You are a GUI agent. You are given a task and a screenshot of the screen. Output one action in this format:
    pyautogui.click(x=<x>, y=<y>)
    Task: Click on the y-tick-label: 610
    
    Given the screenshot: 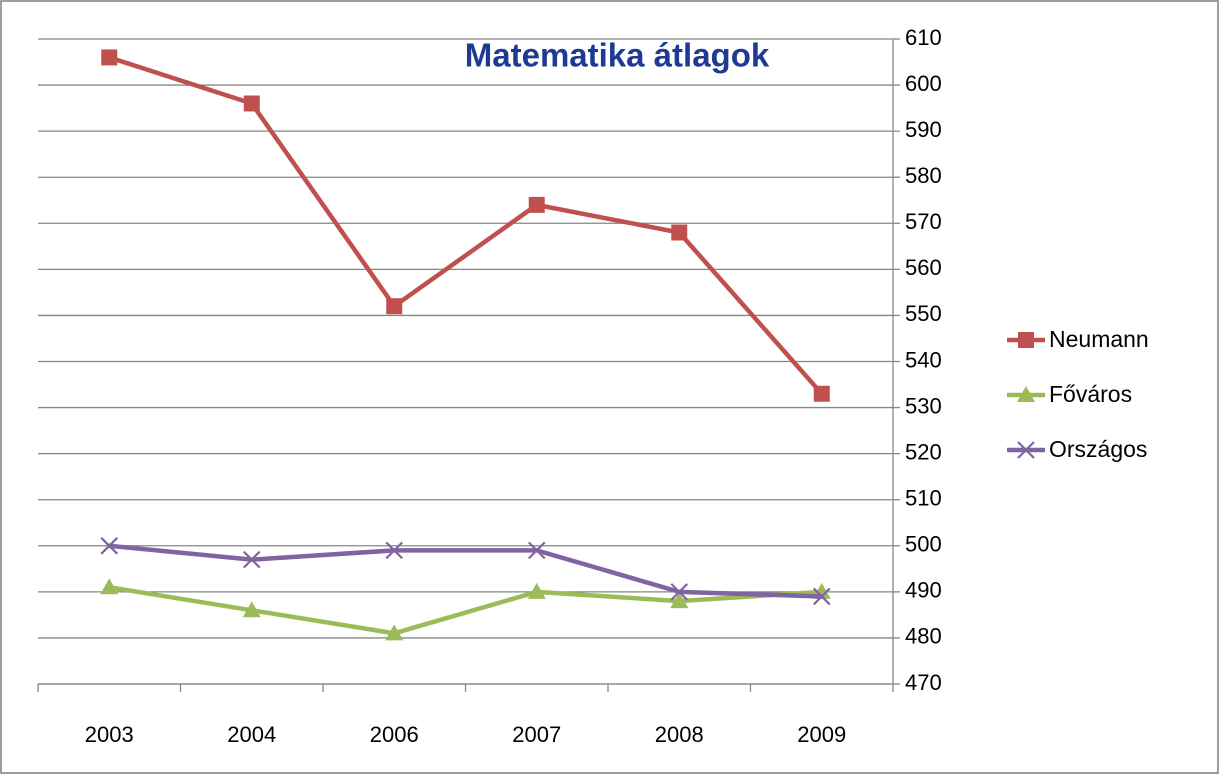 What is the action you would take?
    pyautogui.click(x=923, y=37)
    